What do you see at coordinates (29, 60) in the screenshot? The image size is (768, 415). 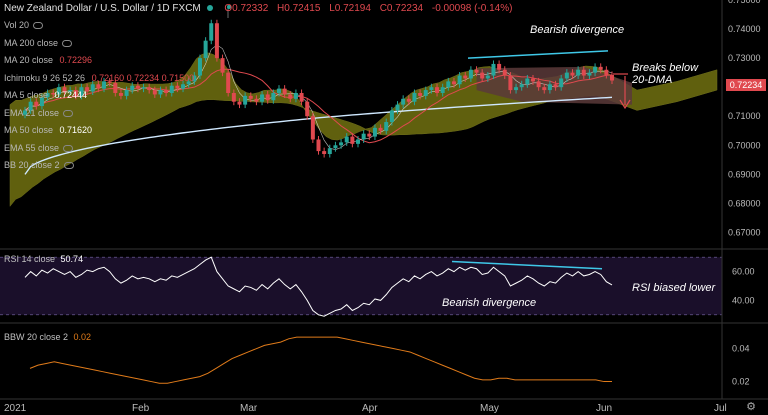 I see `legend-label: MA 20 close` at bounding box center [29, 60].